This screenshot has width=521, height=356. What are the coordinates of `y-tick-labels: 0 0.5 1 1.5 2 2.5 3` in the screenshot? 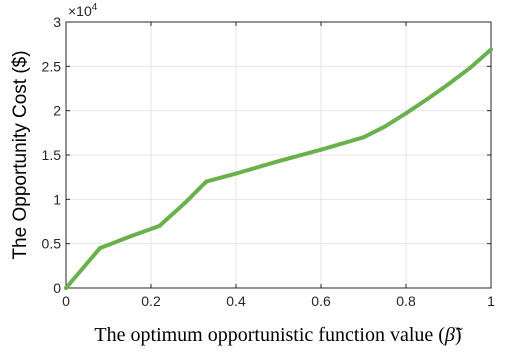 It's located at (52, 155).